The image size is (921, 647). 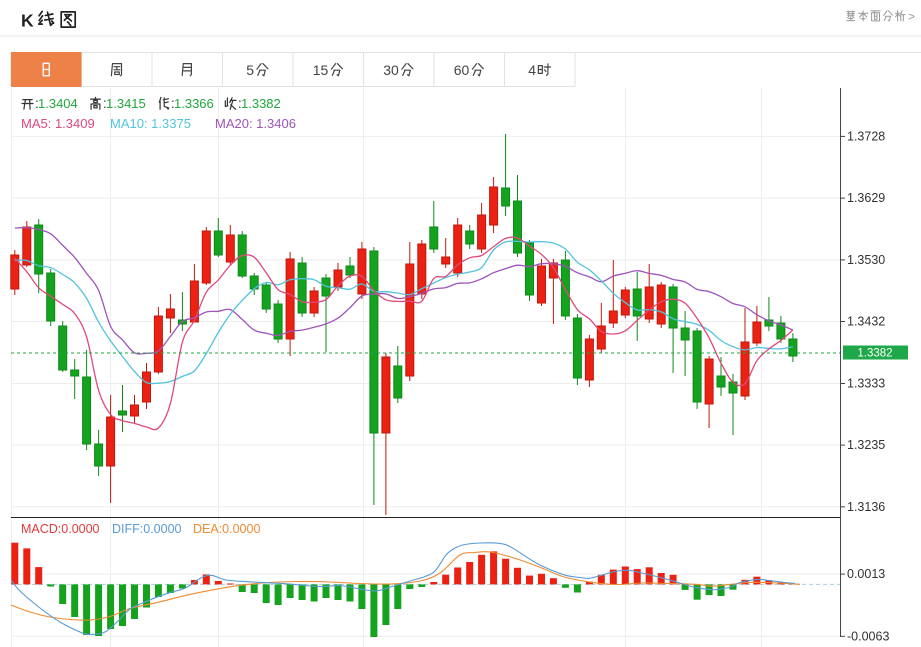 What do you see at coordinates (866, 198) in the screenshot?
I see `svg-text: 1.3629` at bounding box center [866, 198].